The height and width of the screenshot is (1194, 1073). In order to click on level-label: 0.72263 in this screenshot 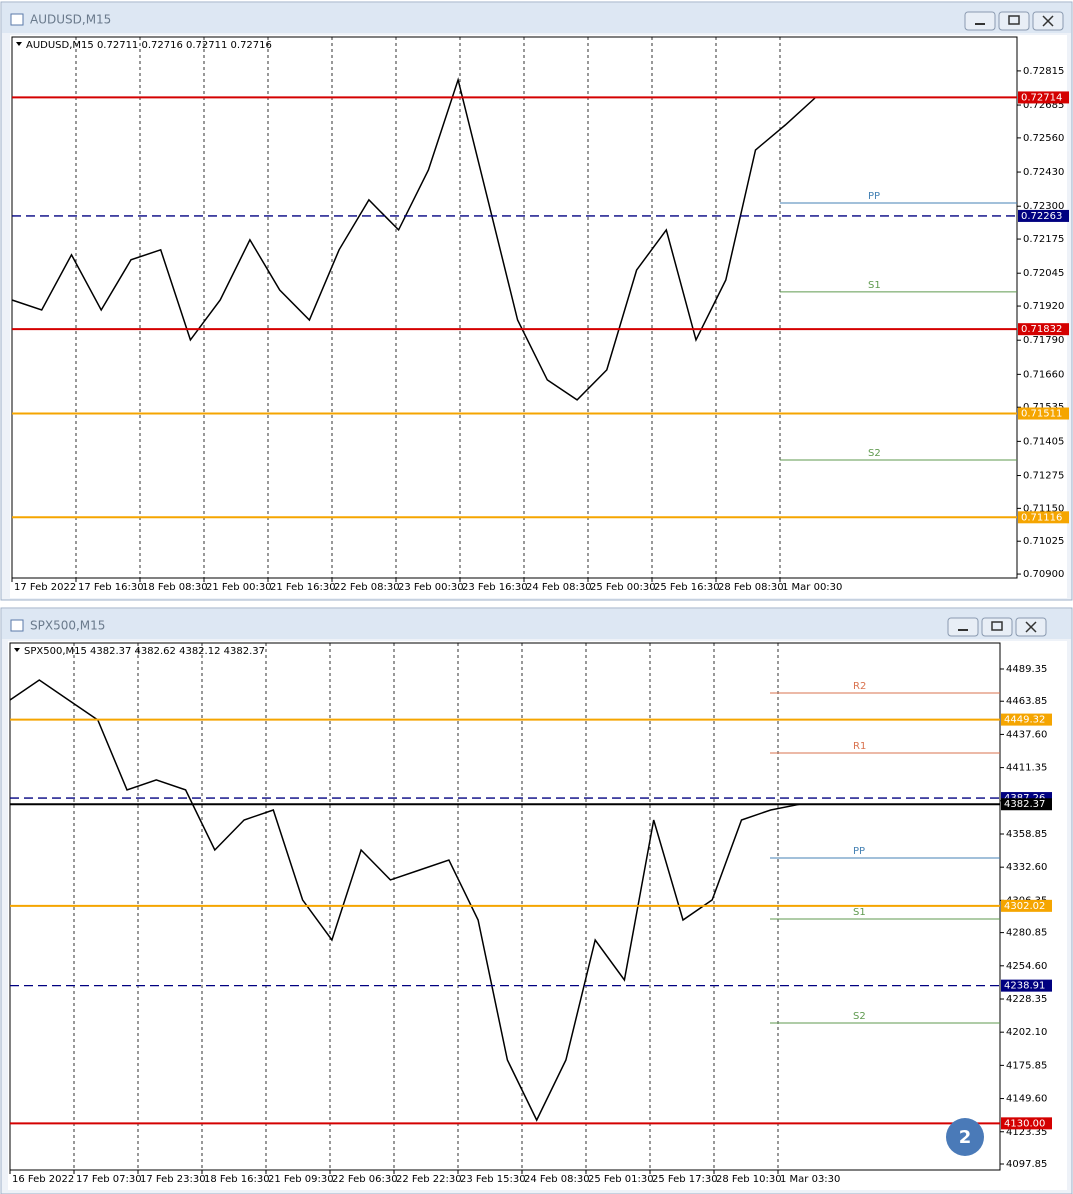, I will do `click(1041, 216)`.